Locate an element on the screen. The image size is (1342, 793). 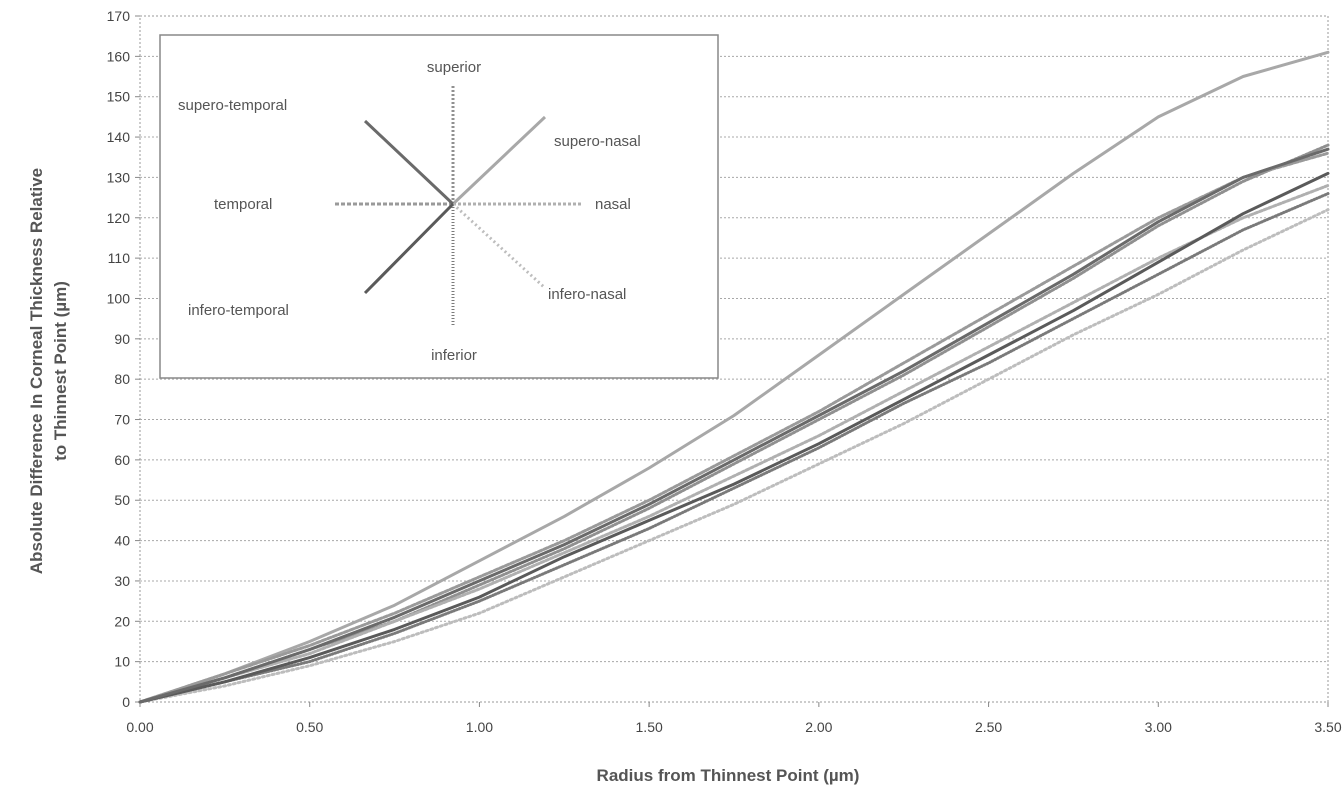
legend-label-supero-temporal: supero-temporal is located at coordinates (232, 105).